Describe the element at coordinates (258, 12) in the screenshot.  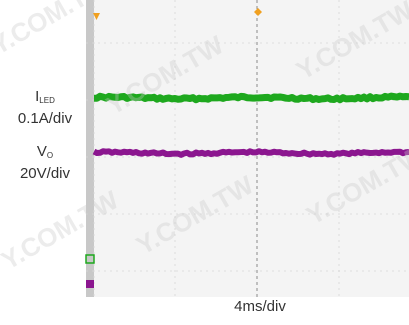
I see `trigger-position-icon` at that location.